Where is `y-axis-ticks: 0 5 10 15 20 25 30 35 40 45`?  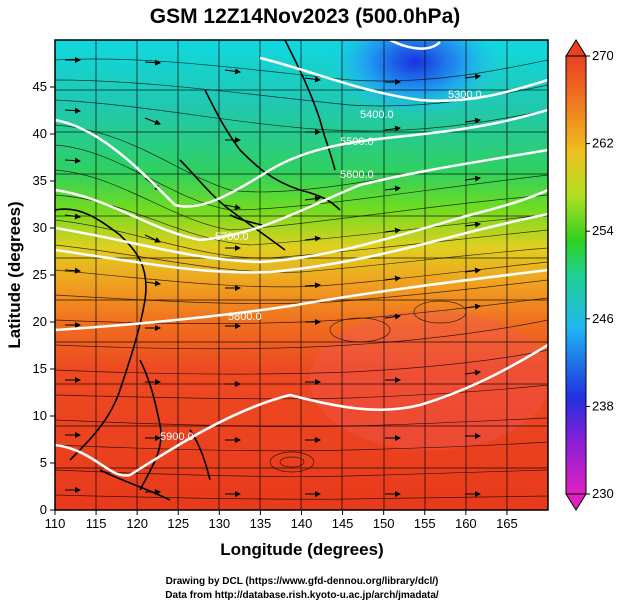 y-axis-ticks: 0 5 10 15 20 25 30 35 40 45 is located at coordinates (44, 298).